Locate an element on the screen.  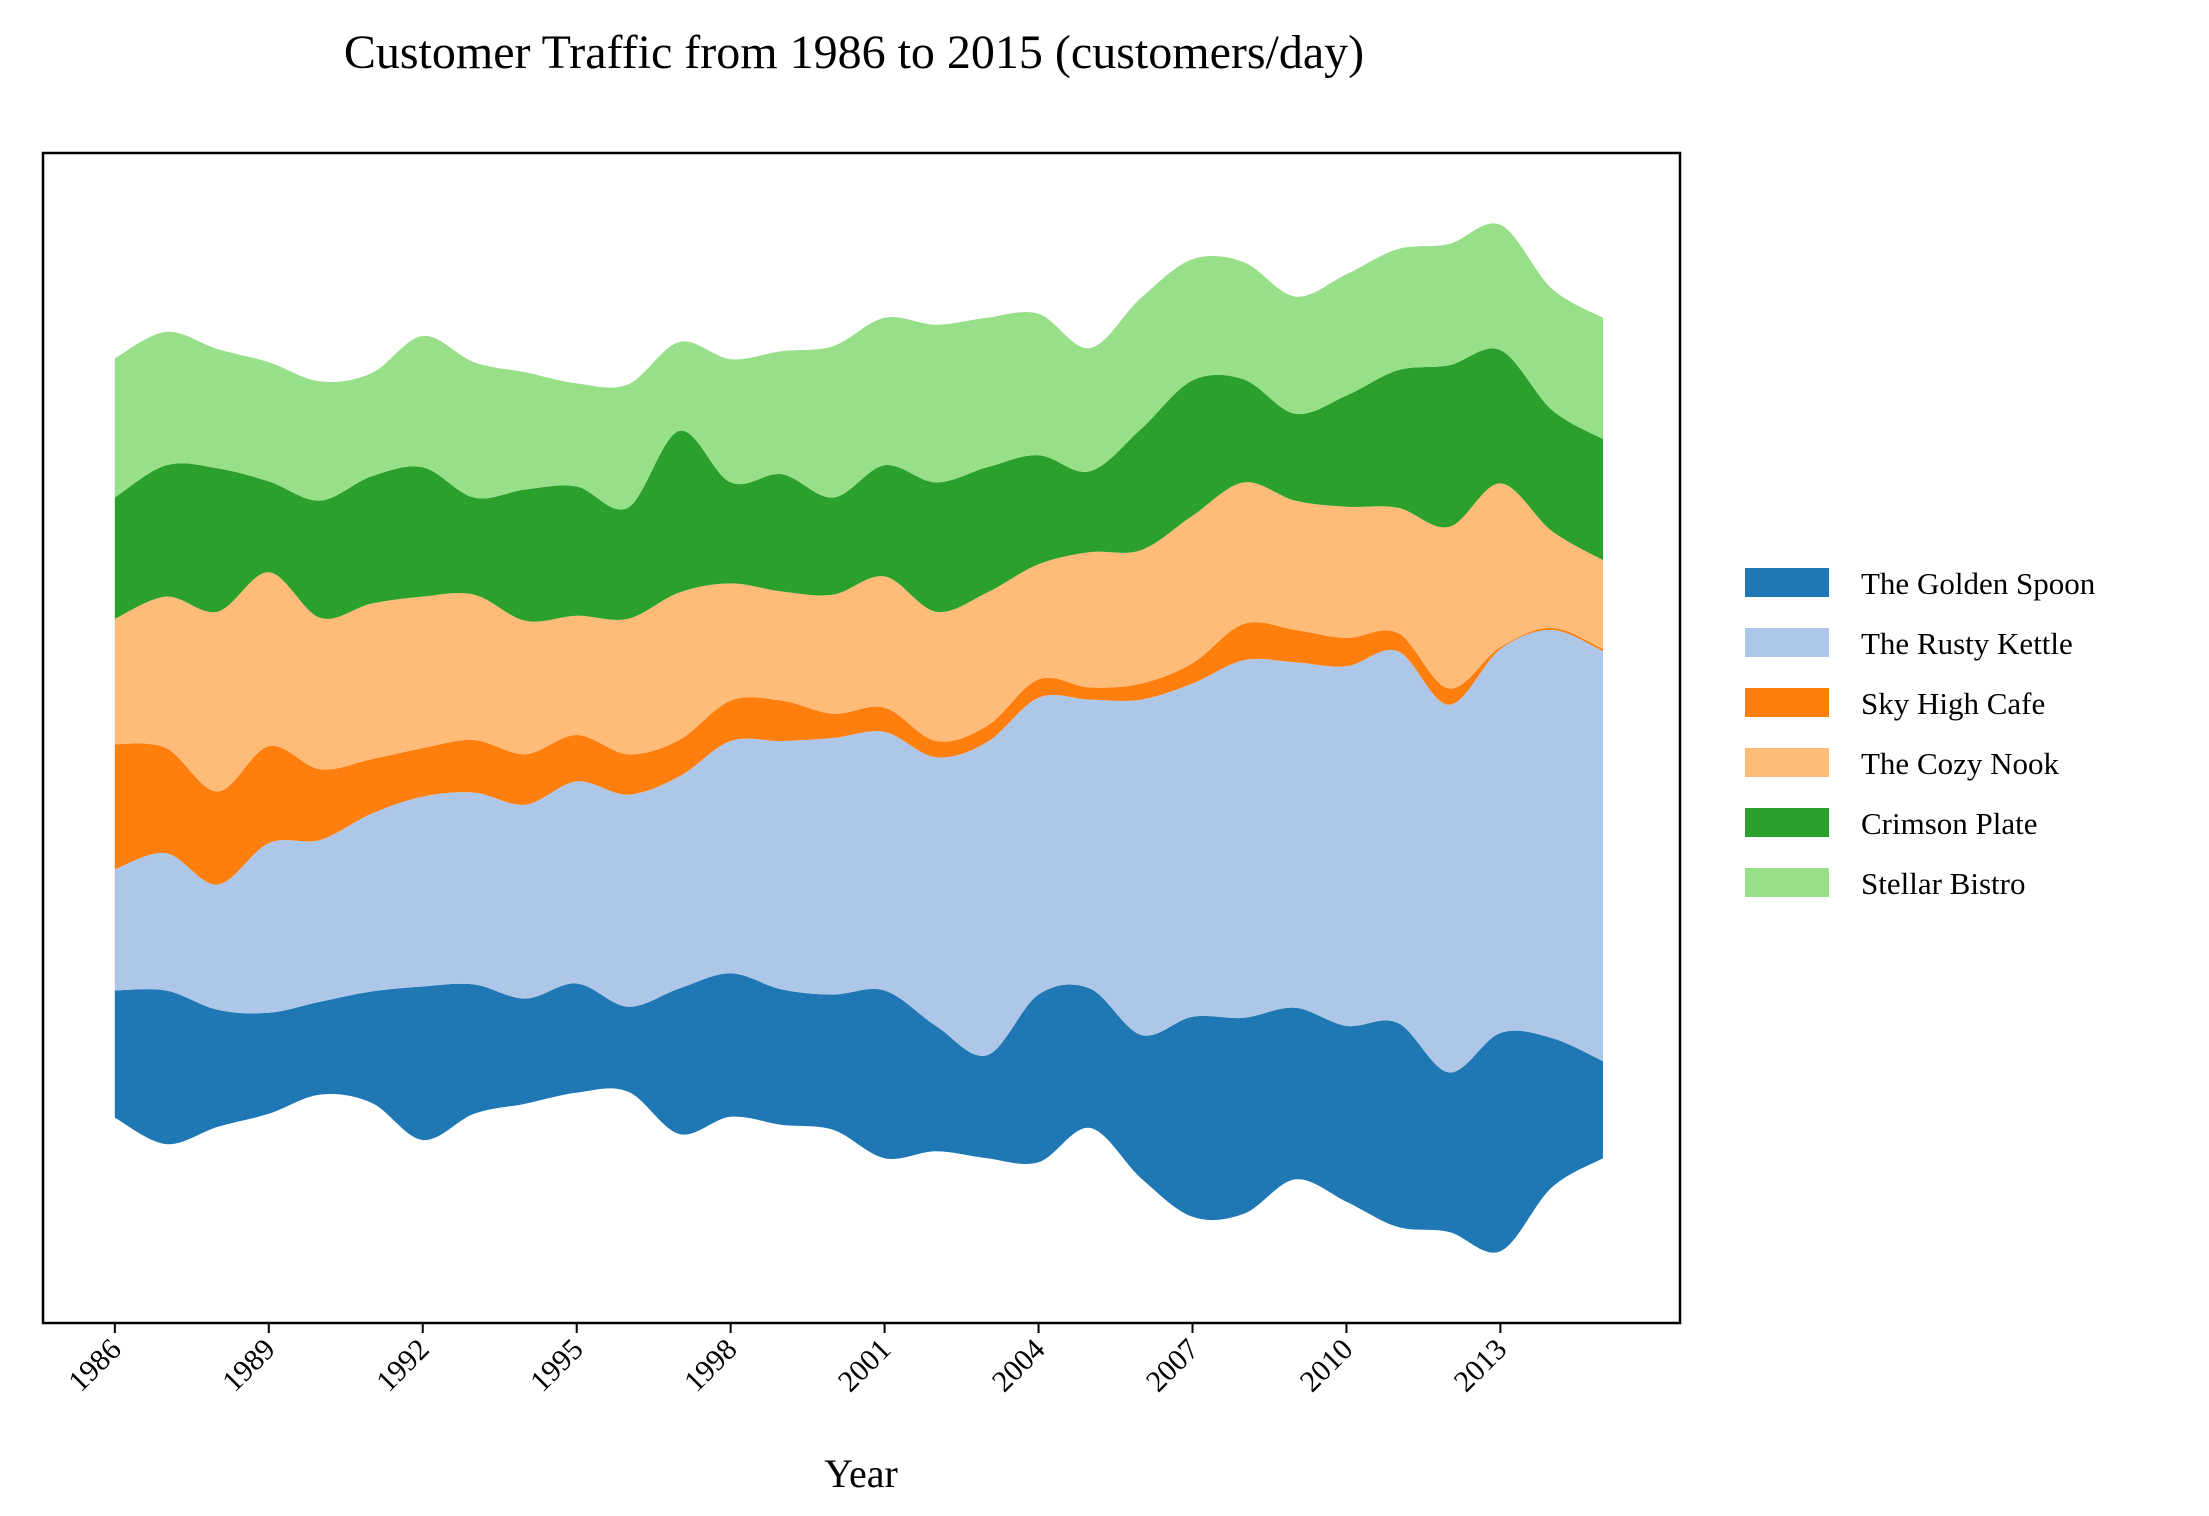
x-tick-label: 2013 is located at coordinates (1481, 1366).